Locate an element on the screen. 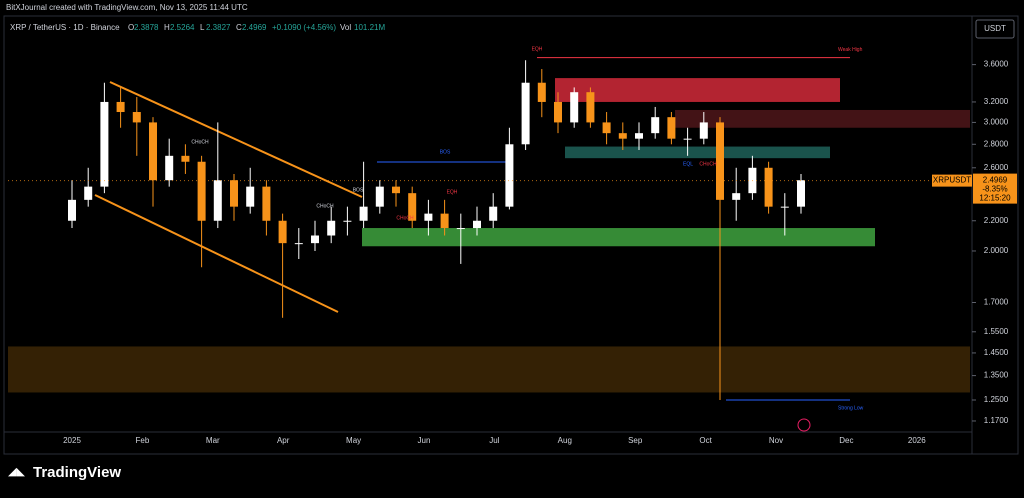  y-tick-label: 3.2000 is located at coordinates (996, 101).